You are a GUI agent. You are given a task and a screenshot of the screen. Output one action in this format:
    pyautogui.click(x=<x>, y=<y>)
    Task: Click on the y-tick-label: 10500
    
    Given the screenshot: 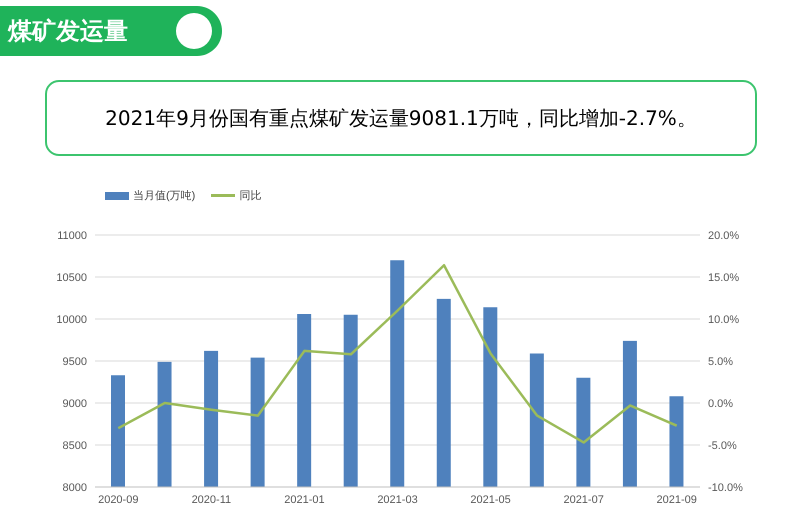 What is the action you would take?
    pyautogui.click(x=71, y=278)
    